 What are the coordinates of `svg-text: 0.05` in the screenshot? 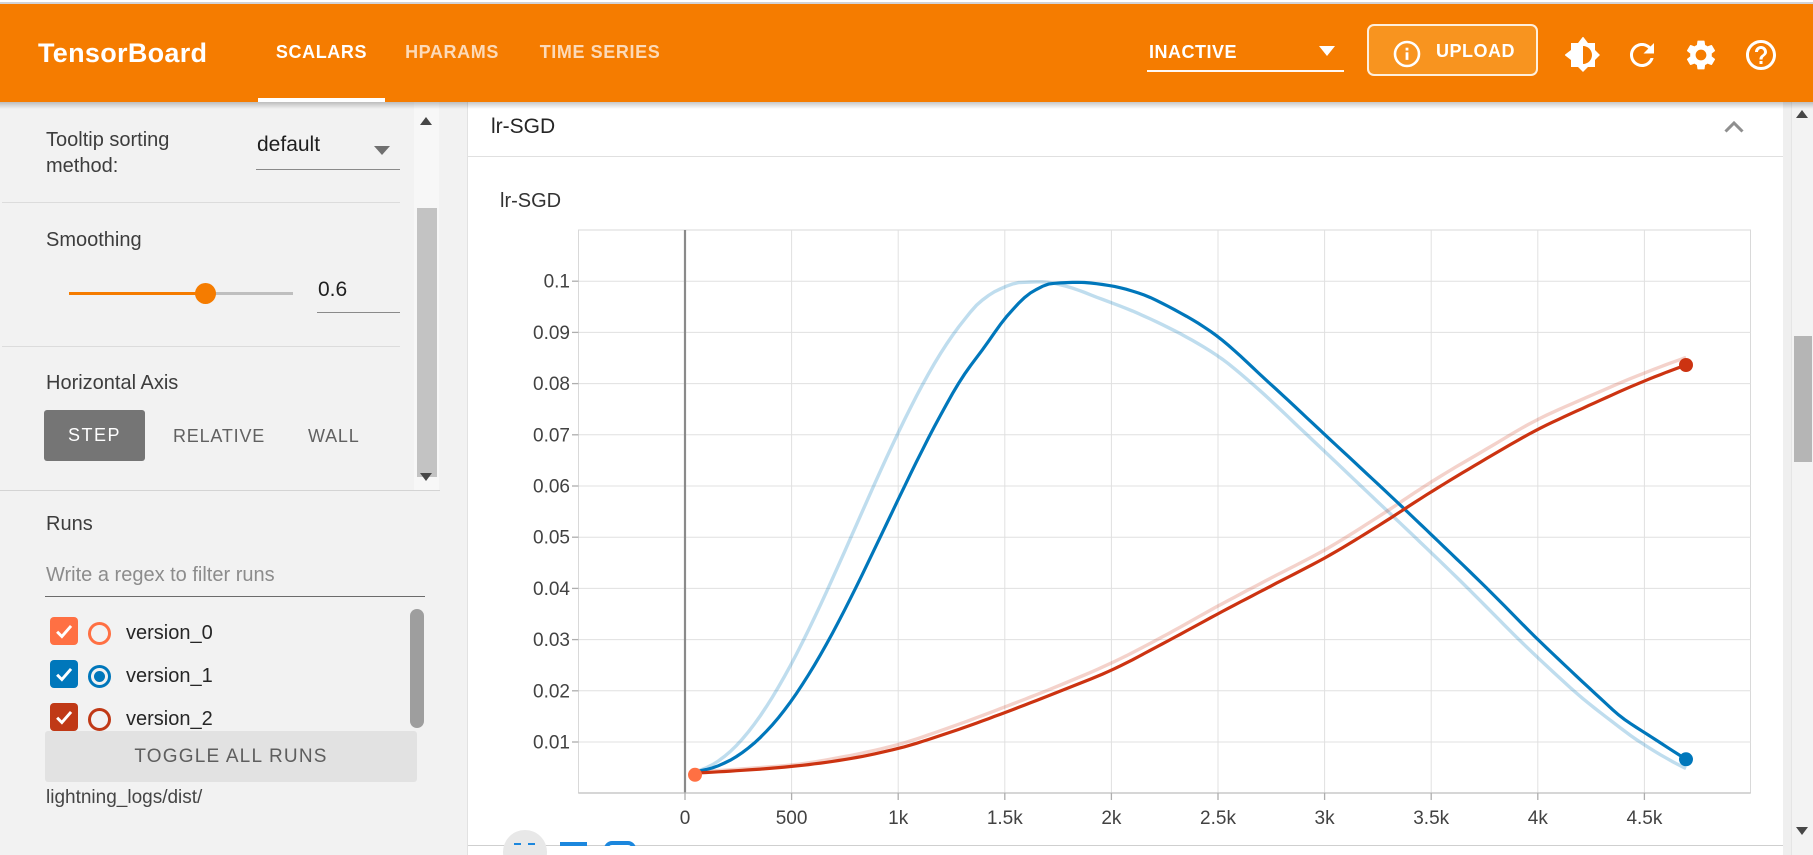 It's located at (551, 538).